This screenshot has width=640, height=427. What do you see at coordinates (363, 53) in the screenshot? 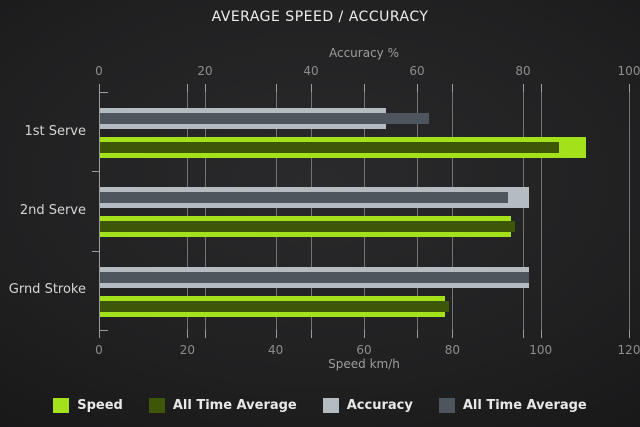
I see `top-axis-title: Accuracy %` at bounding box center [363, 53].